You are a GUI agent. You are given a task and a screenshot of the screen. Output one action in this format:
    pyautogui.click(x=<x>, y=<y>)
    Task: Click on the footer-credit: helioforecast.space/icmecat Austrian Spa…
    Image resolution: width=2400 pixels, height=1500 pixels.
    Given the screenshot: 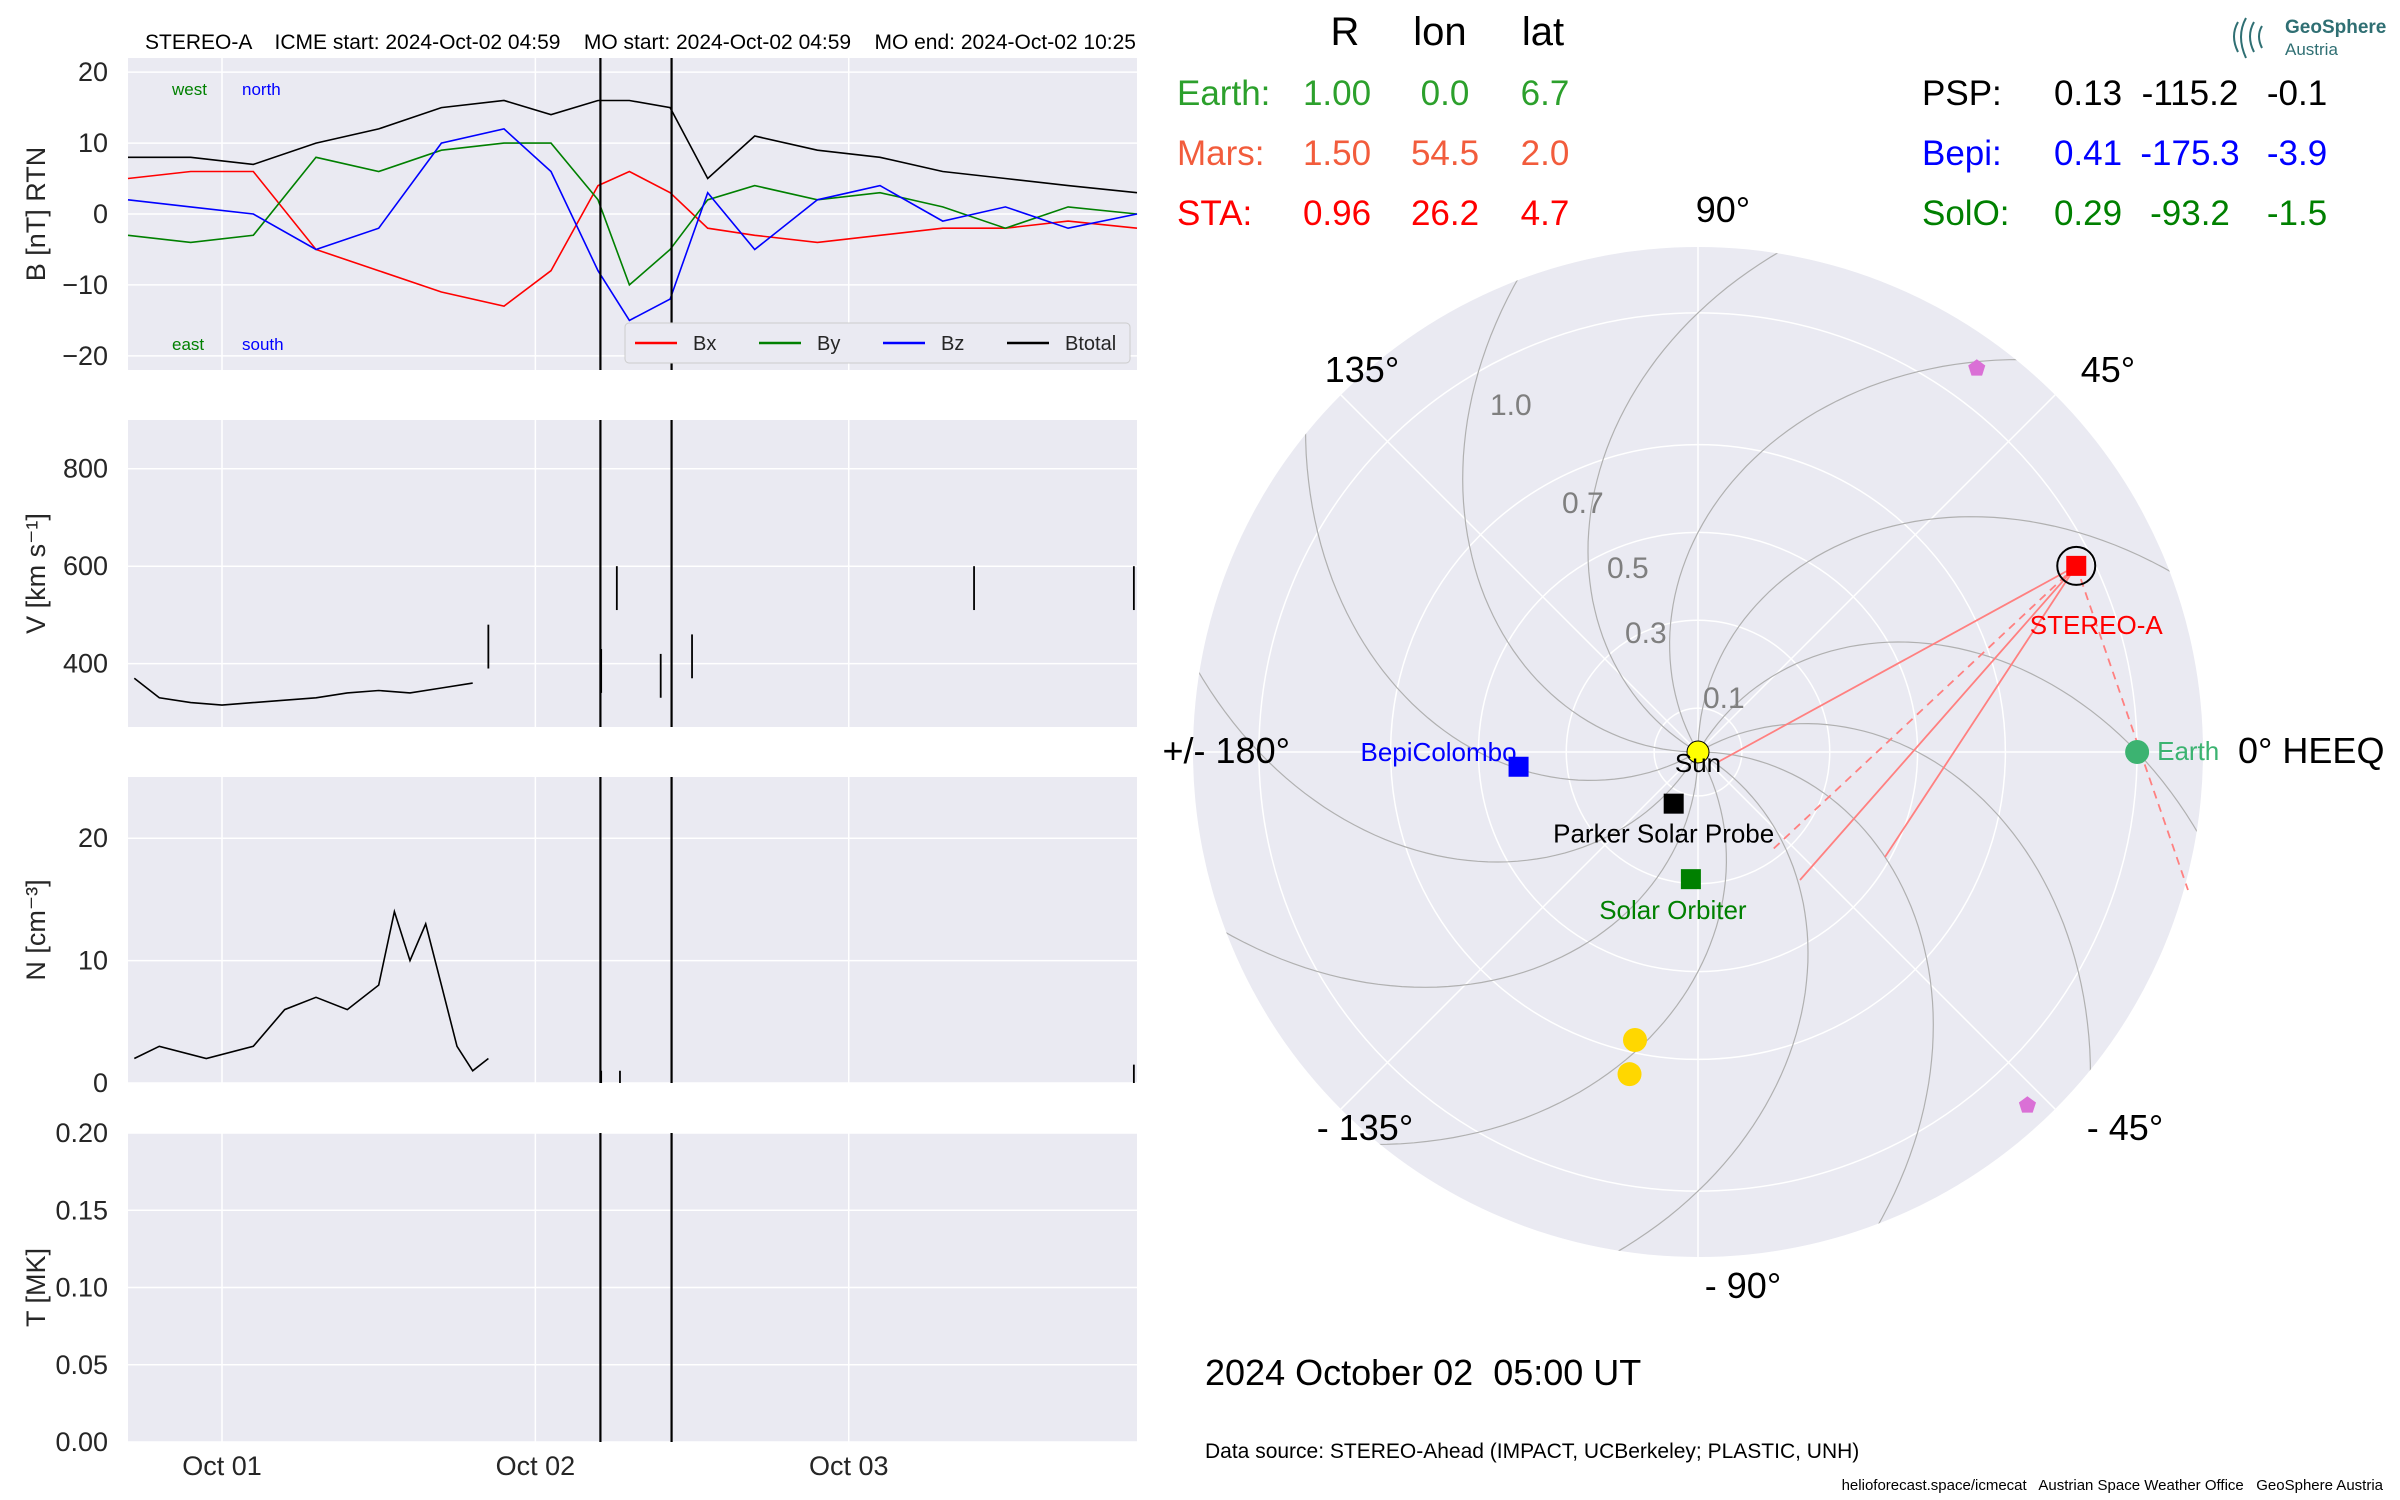 What is the action you would take?
    pyautogui.click(x=2113, y=1485)
    